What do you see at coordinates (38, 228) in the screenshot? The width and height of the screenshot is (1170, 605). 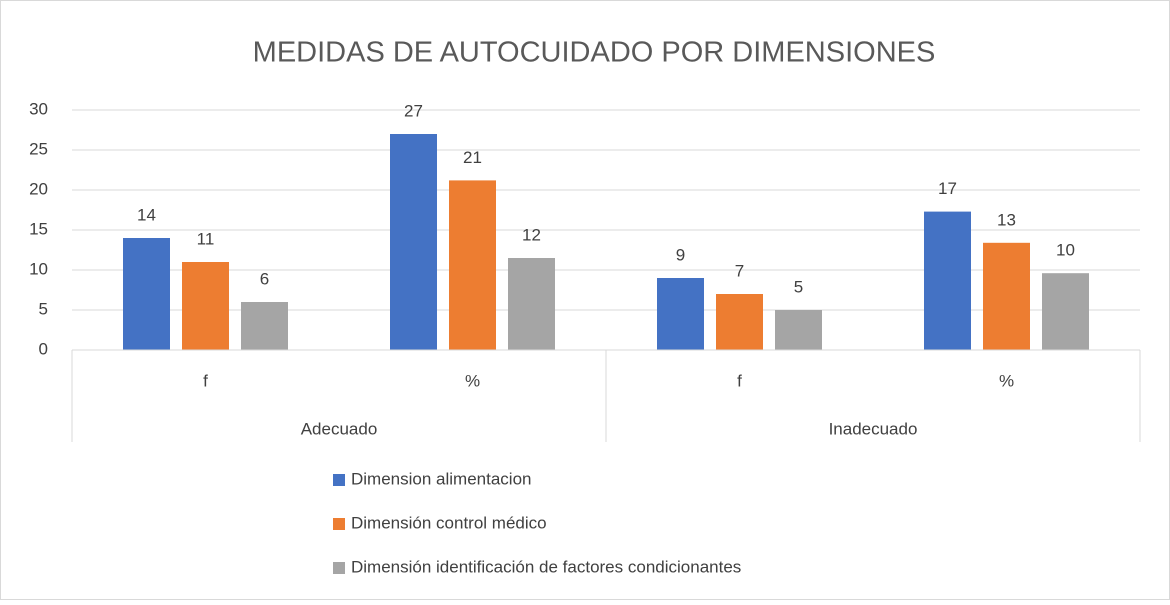 I see `y-tick-label: 15` at bounding box center [38, 228].